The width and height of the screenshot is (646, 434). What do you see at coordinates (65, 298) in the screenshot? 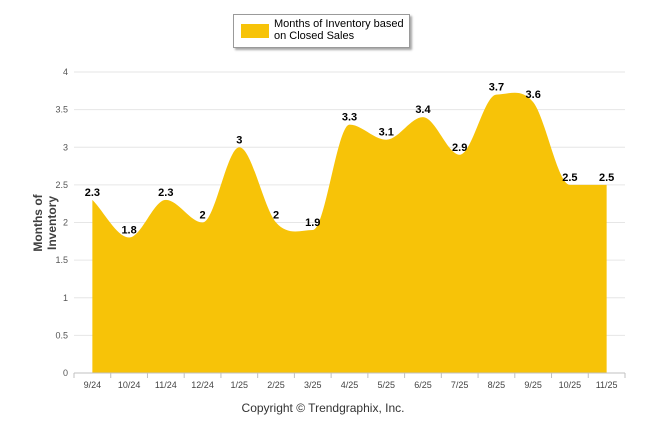
I see `y-tick-label: 1` at bounding box center [65, 298].